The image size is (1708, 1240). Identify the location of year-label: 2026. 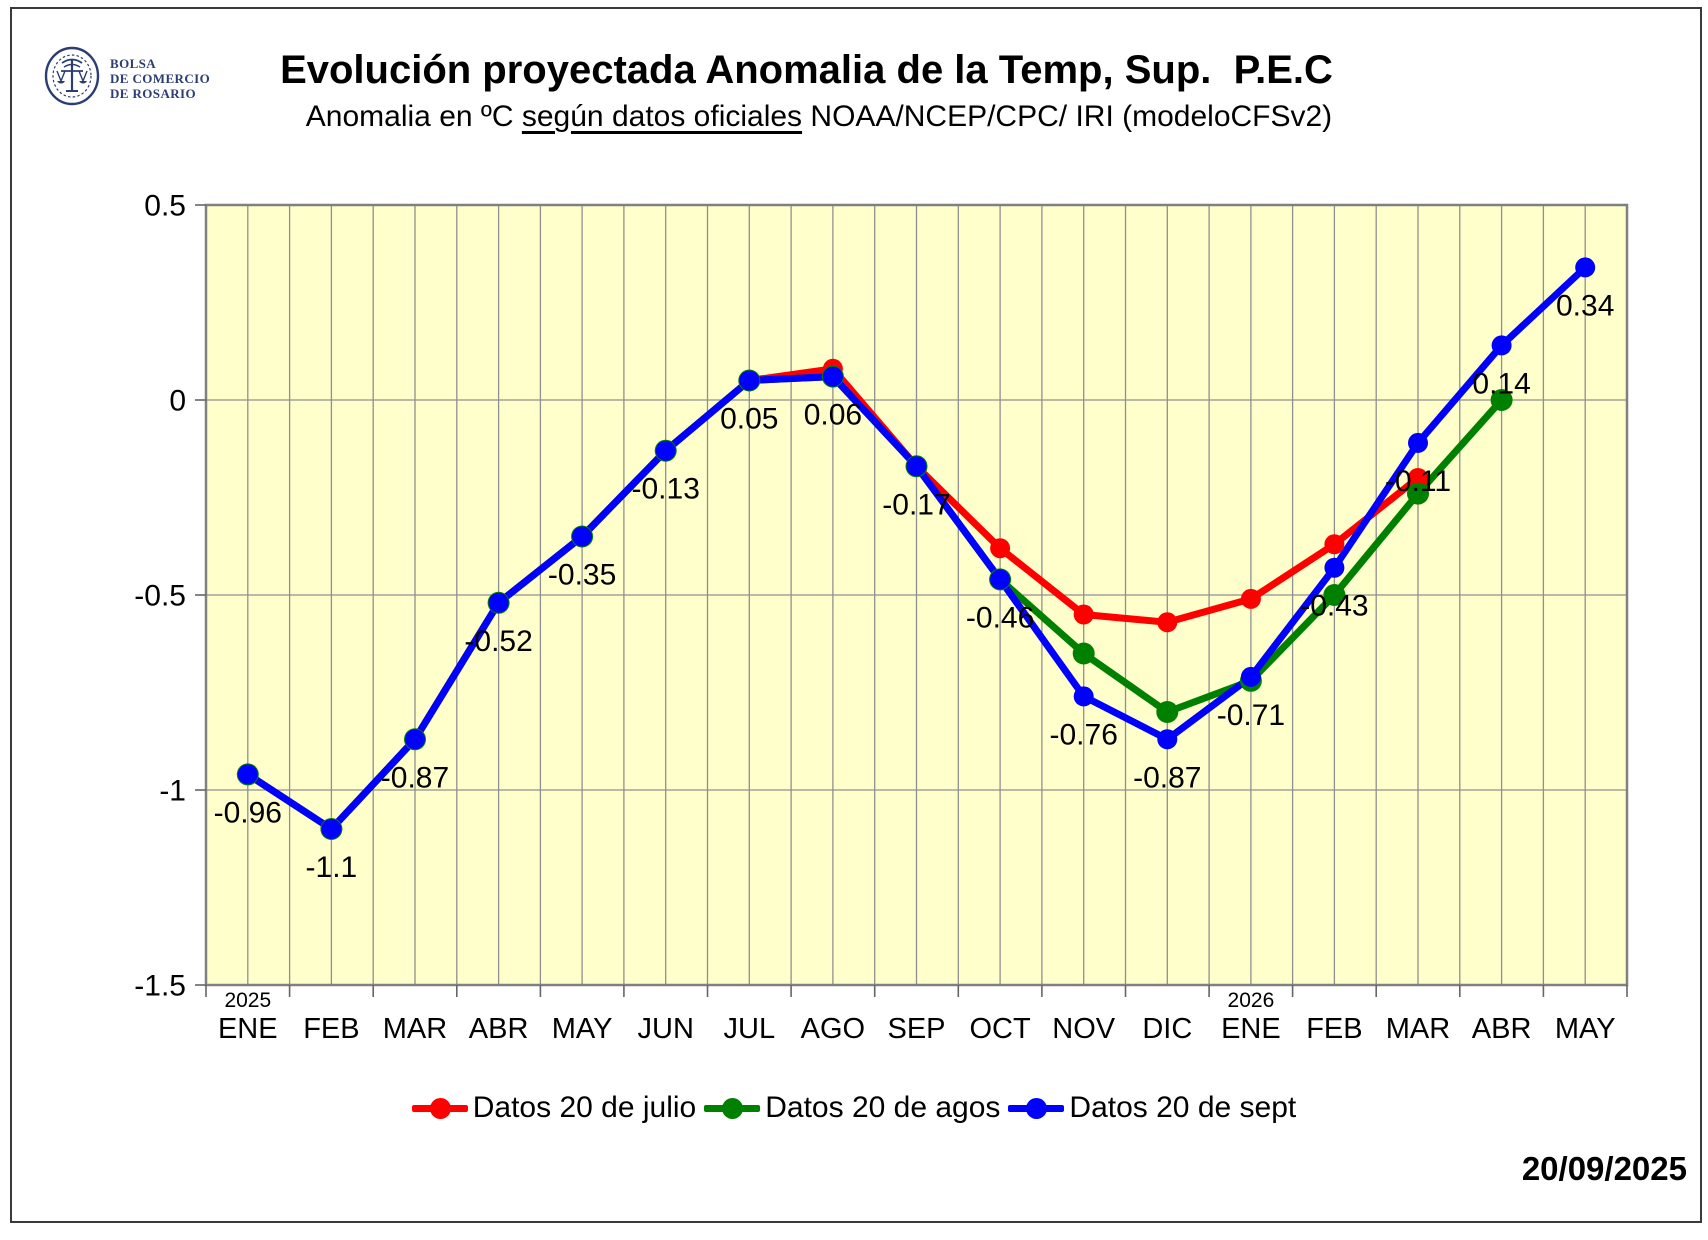
(1251, 1000).